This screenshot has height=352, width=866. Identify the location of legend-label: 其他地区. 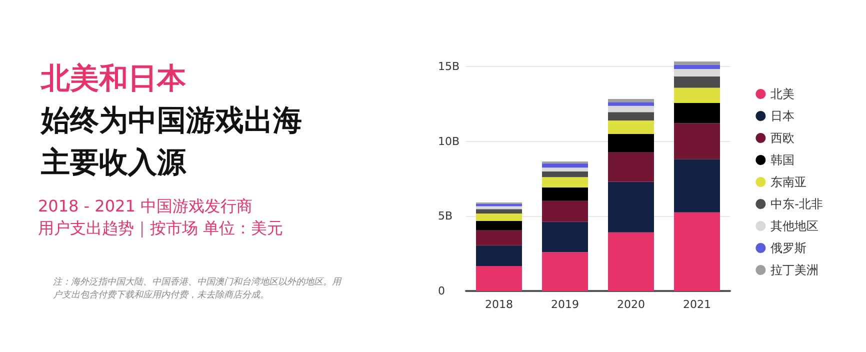
(794, 226).